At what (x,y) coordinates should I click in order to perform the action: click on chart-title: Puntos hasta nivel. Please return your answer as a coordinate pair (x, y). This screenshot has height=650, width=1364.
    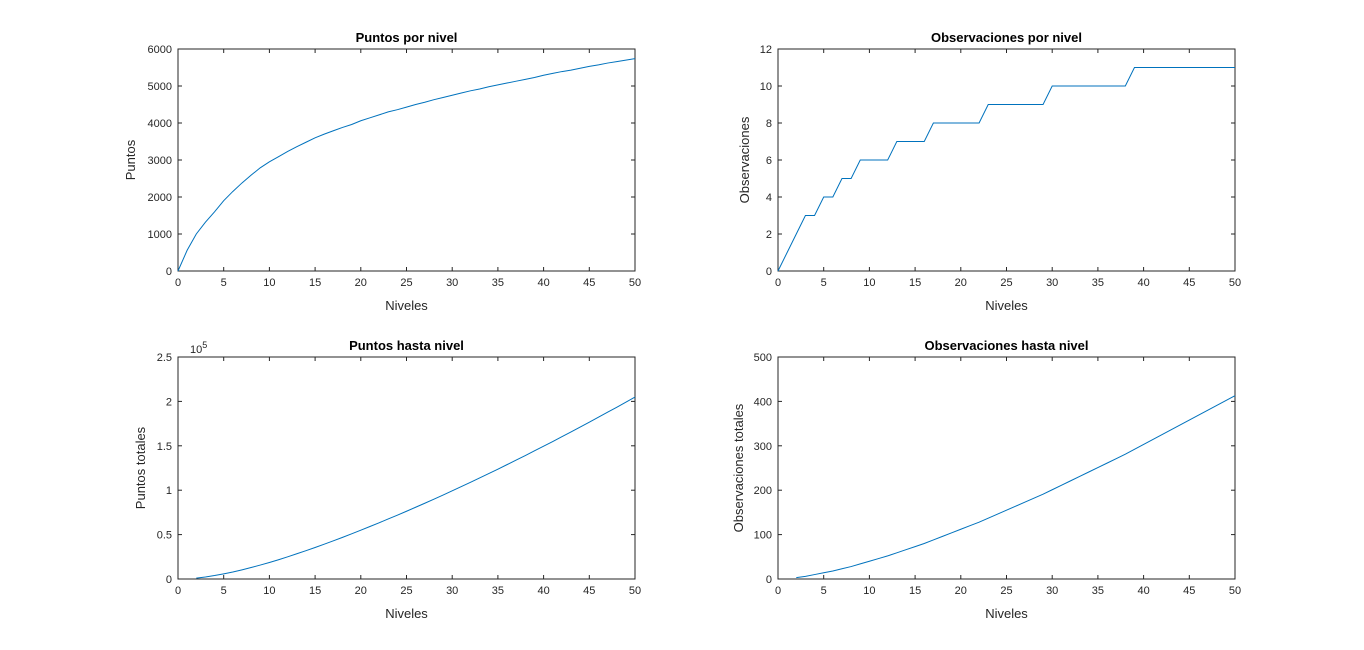
    Looking at the image, I should click on (406, 345).